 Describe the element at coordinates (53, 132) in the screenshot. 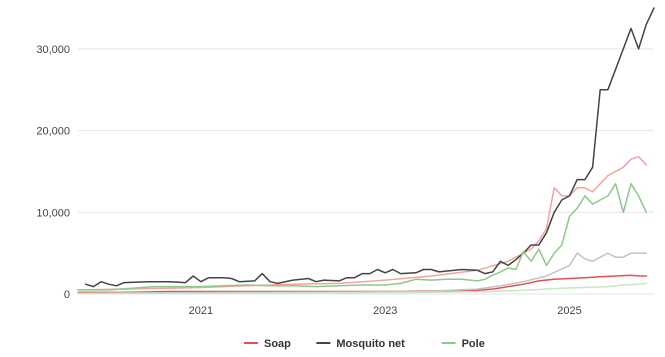

I see `y-tick-label: 20,000` at that location.